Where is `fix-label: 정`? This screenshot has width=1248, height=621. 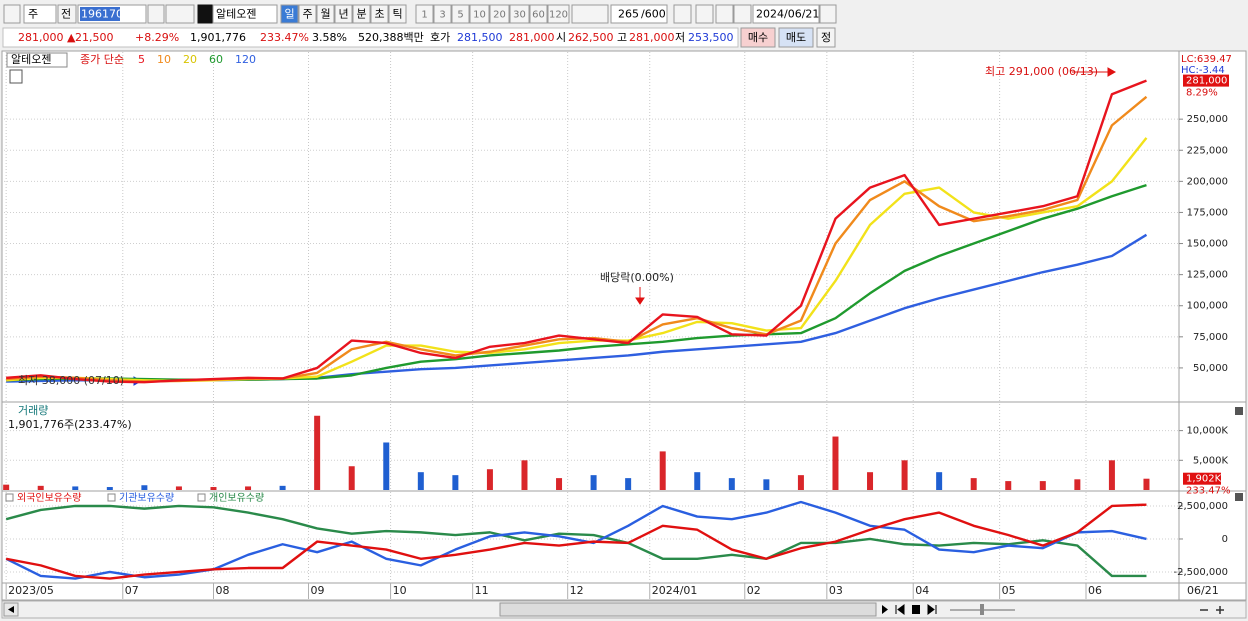
fix-label: 정 is located at coordinates (826, 37).